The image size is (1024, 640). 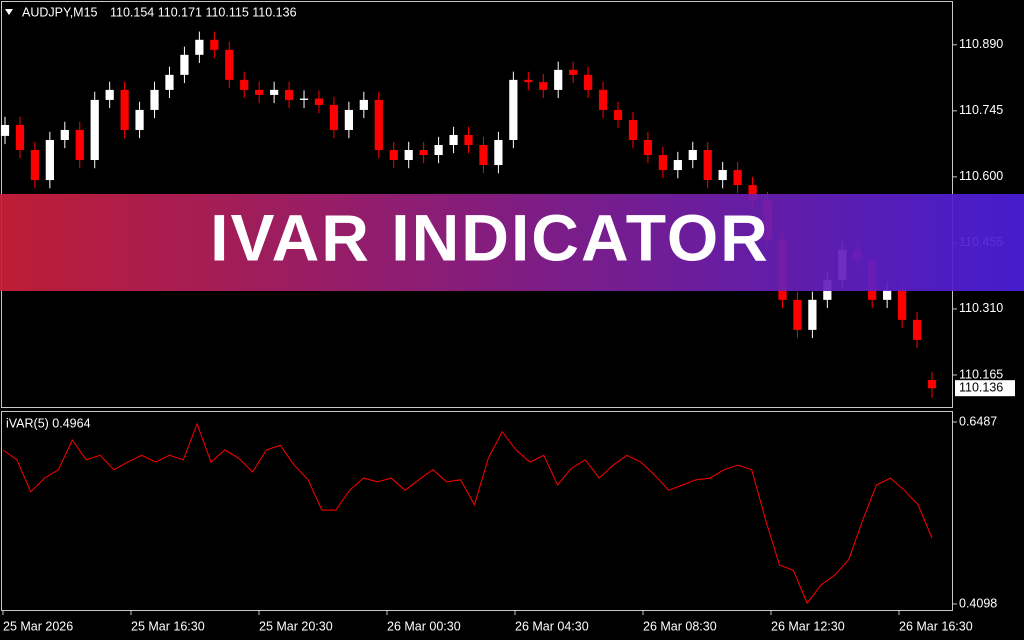 What do you see at coordinates (168, 626) in the screenshot?
I see `x-tick-label: 25 Mar 16:30` at bounding box center [168, 626].